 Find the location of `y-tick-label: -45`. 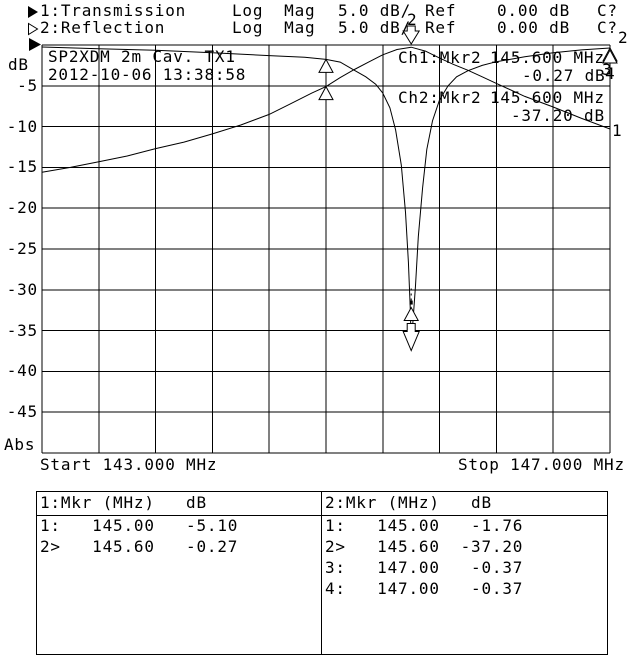

y-tick-label: -45 is located at coordinates (22, 412).